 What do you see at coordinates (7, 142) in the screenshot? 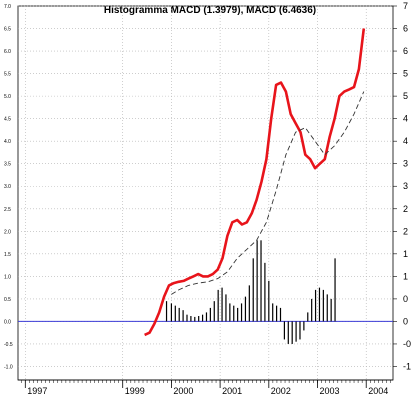
I see `y-tick-label-left: 4.0` at bounding box center [7, 142].